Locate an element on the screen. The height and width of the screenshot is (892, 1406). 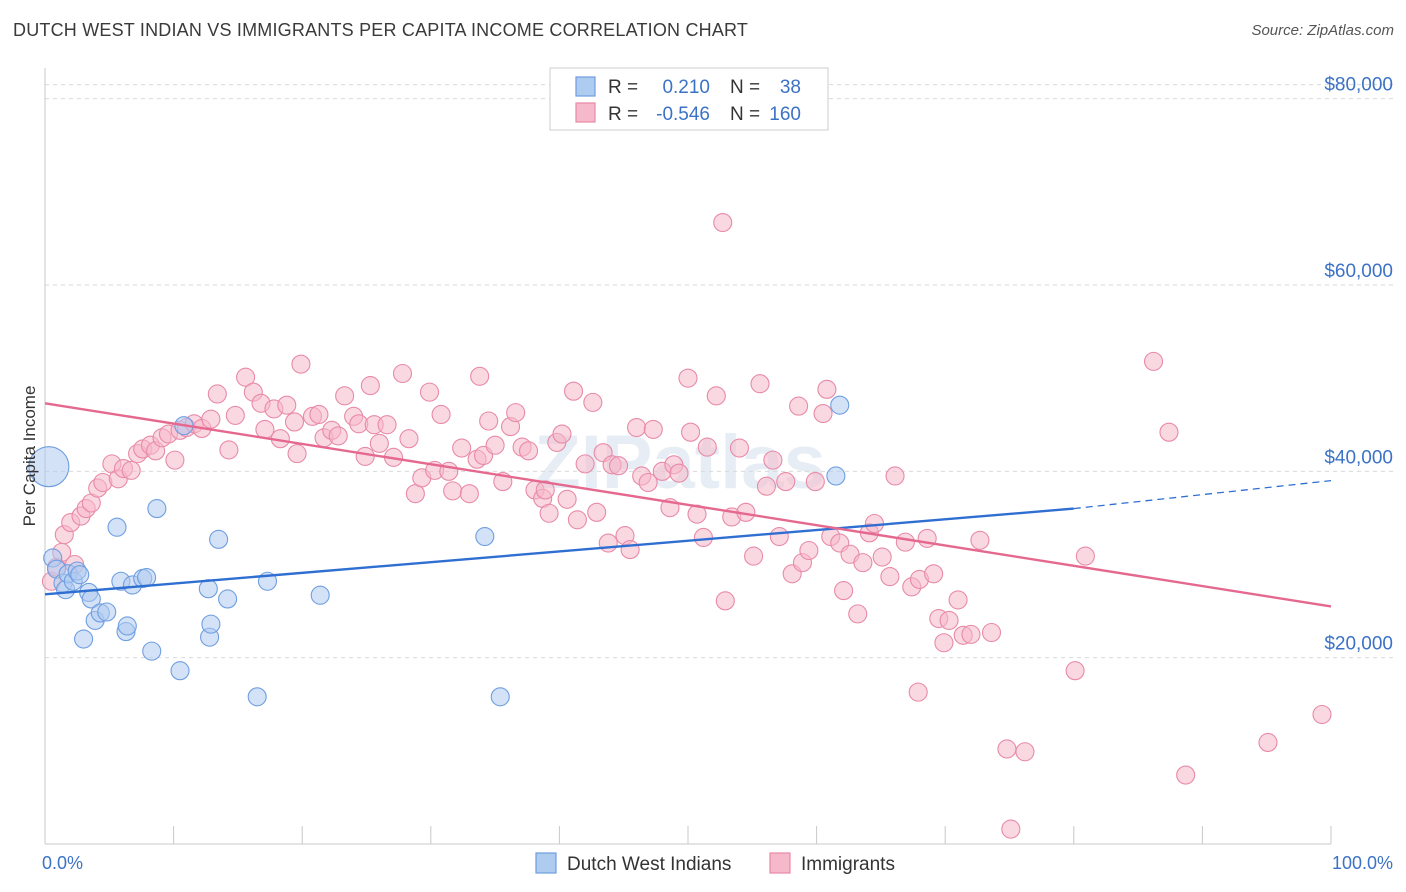
legend-n-value-blue: 38 is located at coordinates (790, 87).